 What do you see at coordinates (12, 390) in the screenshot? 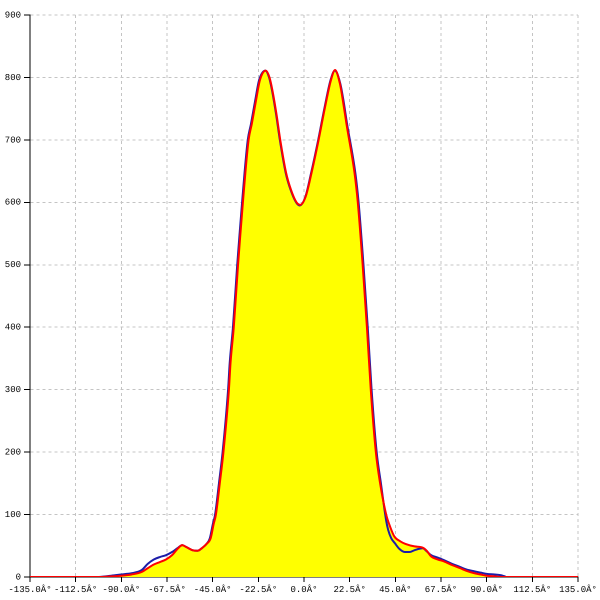
I see `y-tick-label: 300` at bounding box center [12, 390].